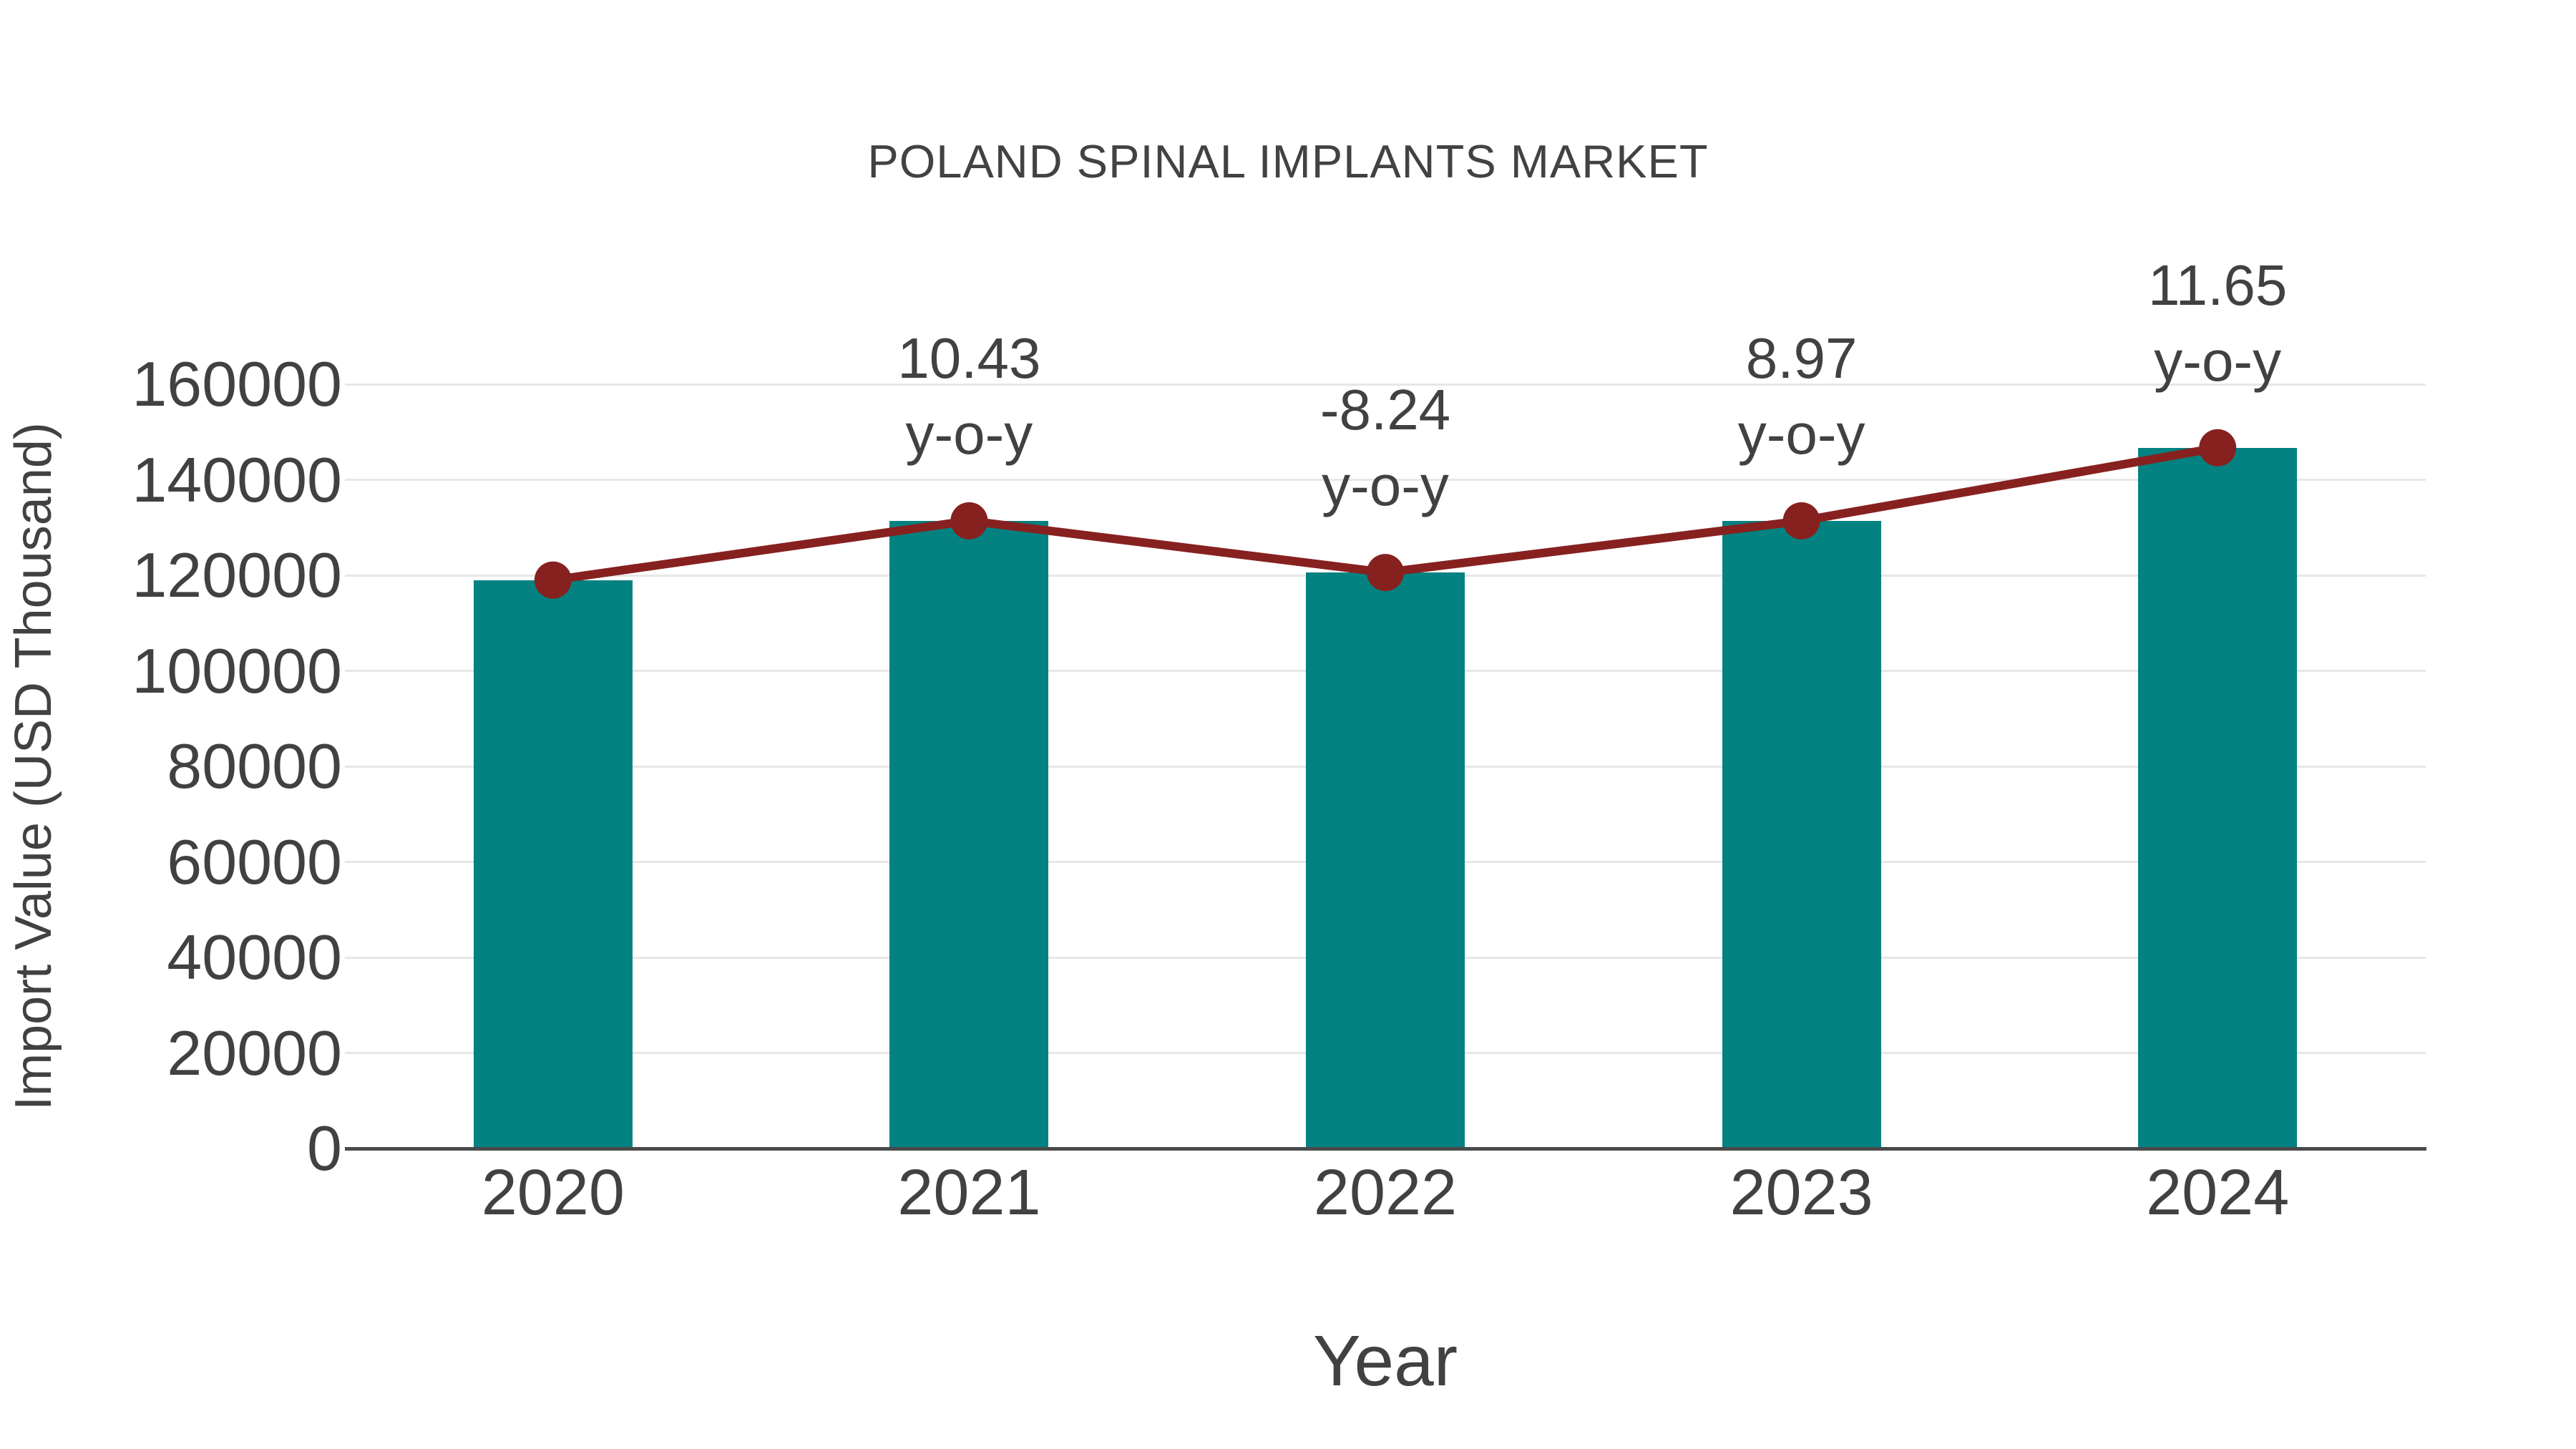  What do you see at coordinates (1802, 396) in the screenshot?
I see `yoy-label-2023: 8.97 y-o-y` at bounding box center [1802, 396].